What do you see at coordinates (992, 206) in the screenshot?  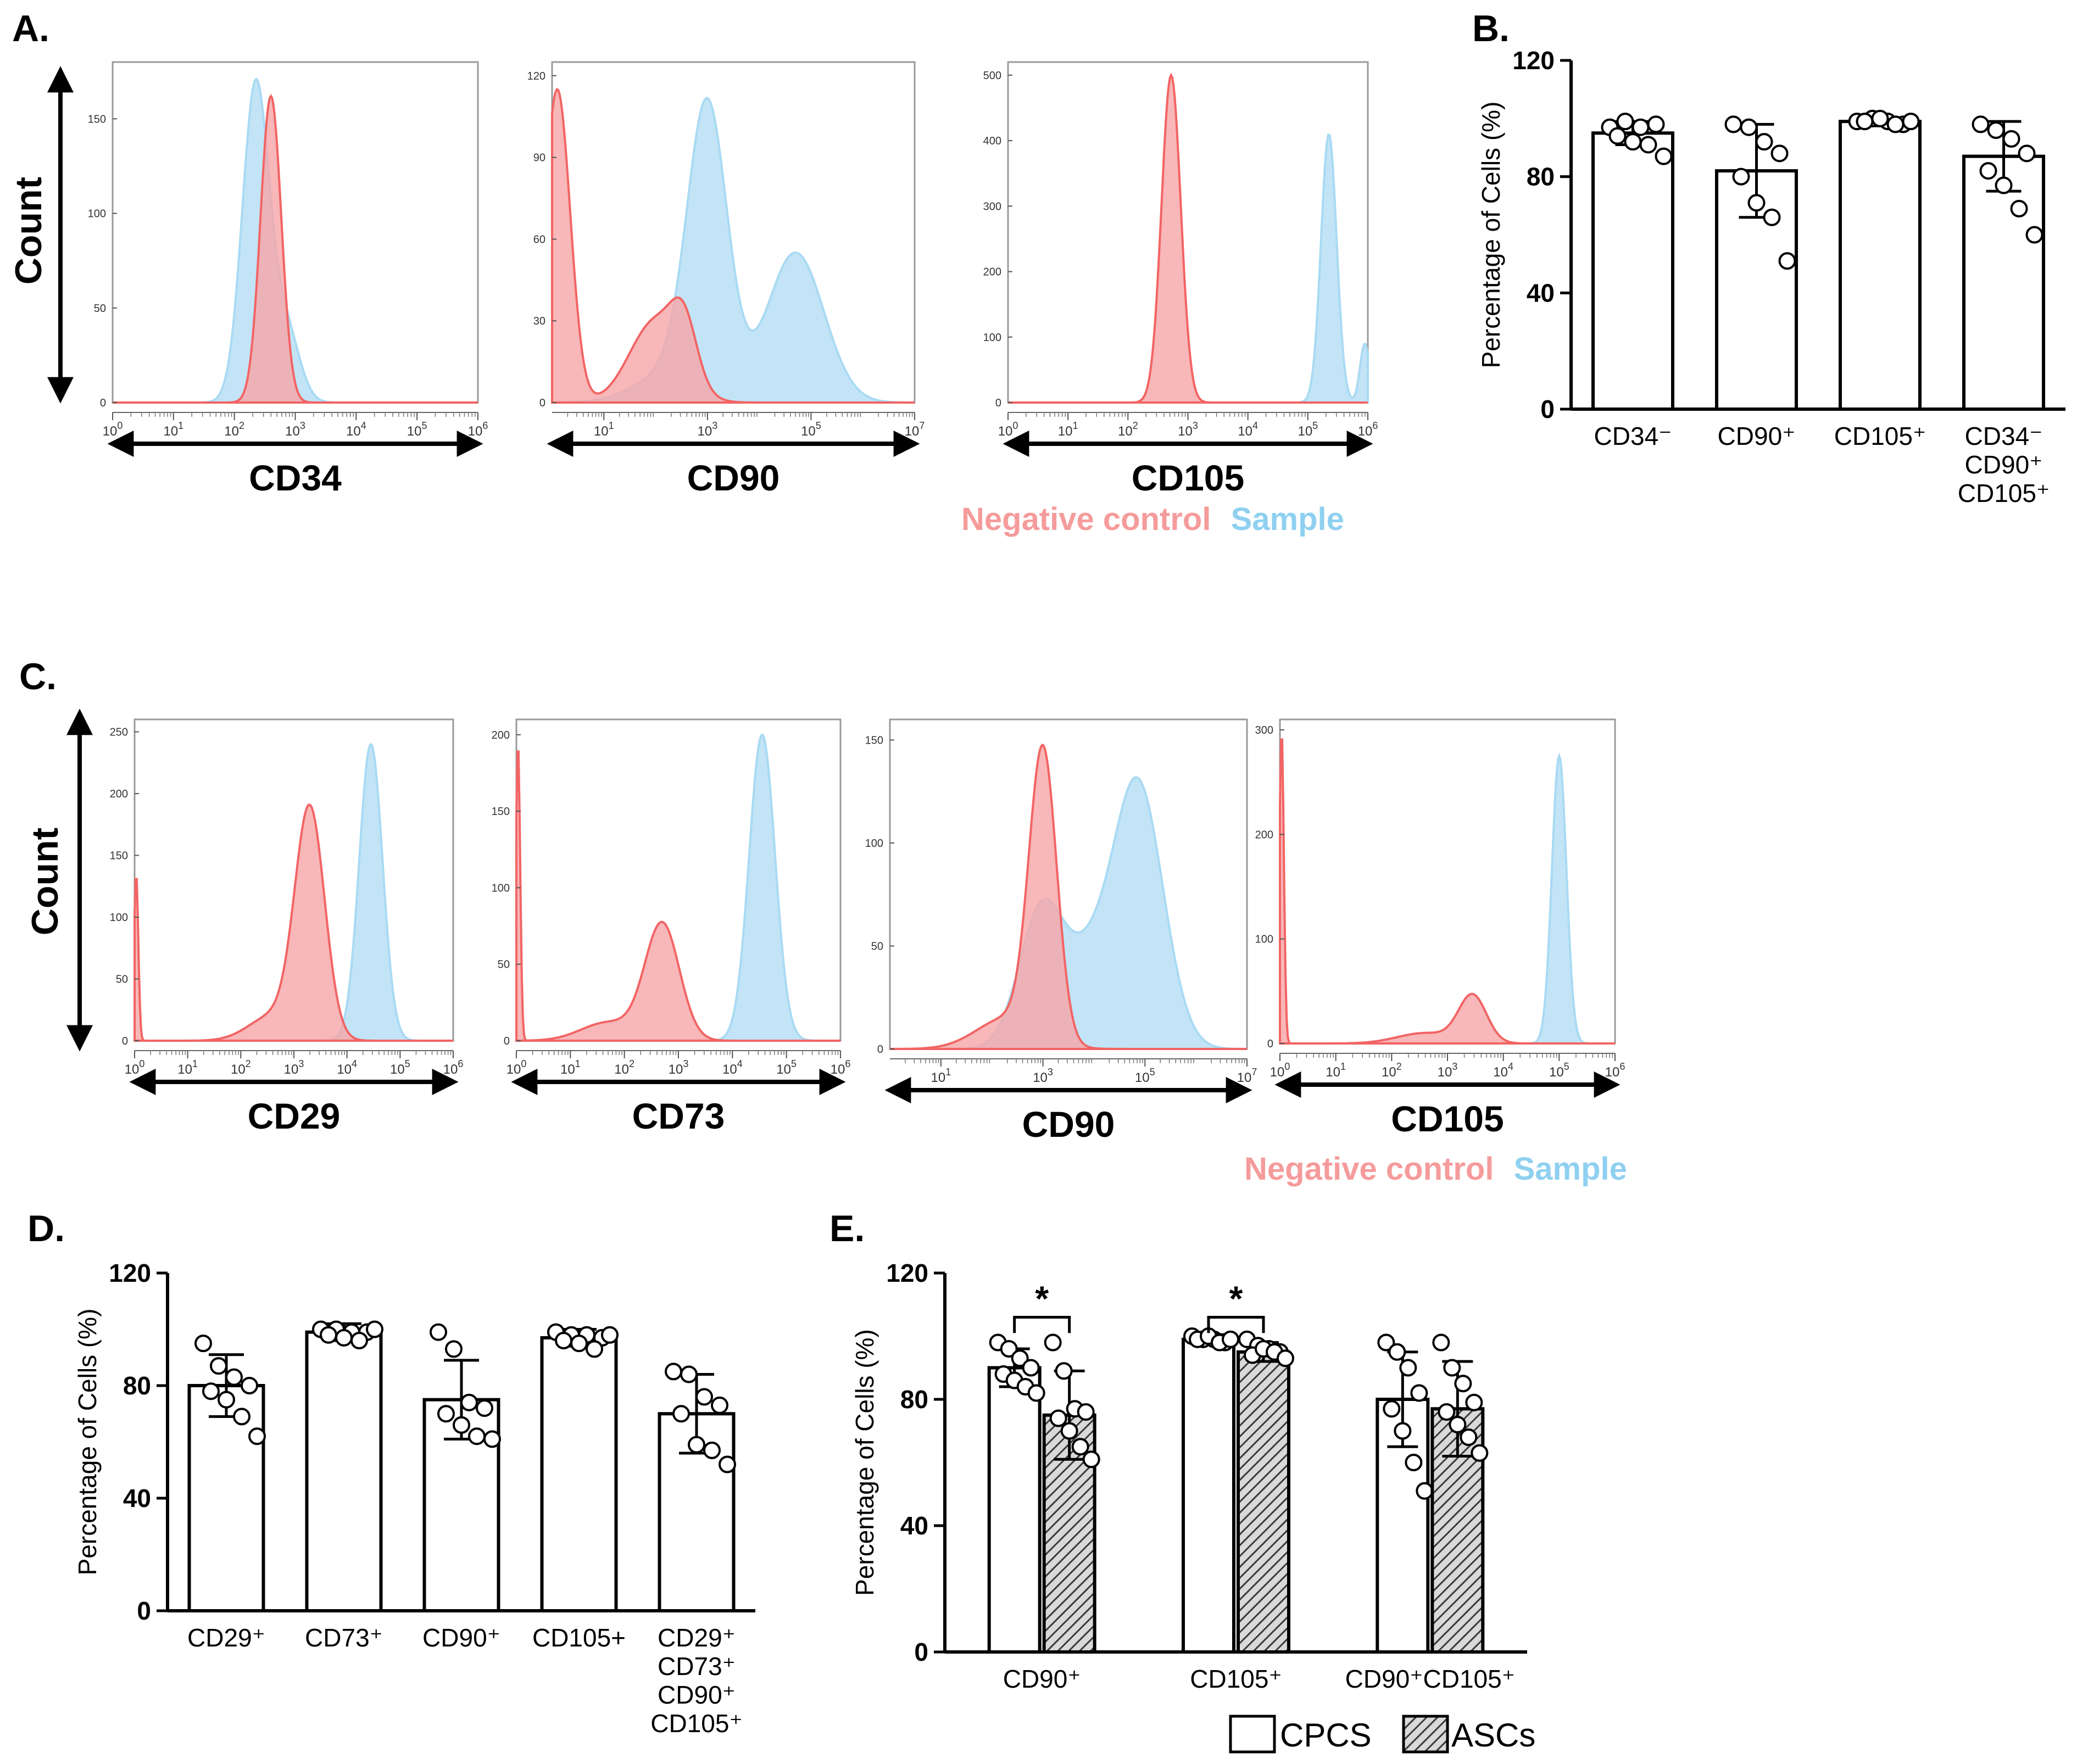 I see `y-tick-label: 300` at bounding box center [992, 206].